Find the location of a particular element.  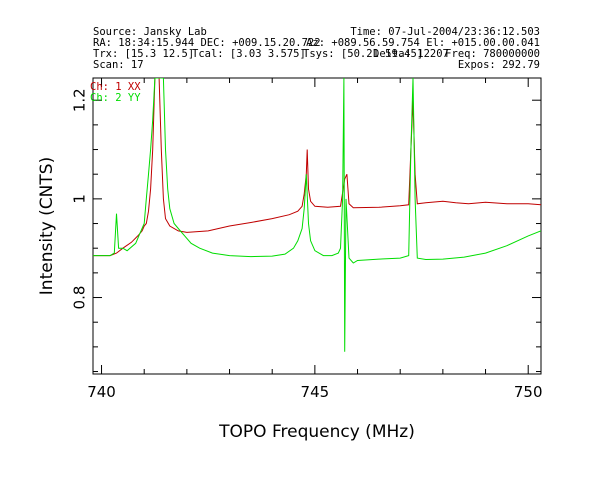

x-axis-title: TOPO Frequency (MHz) is located at coordinates (316, 432).